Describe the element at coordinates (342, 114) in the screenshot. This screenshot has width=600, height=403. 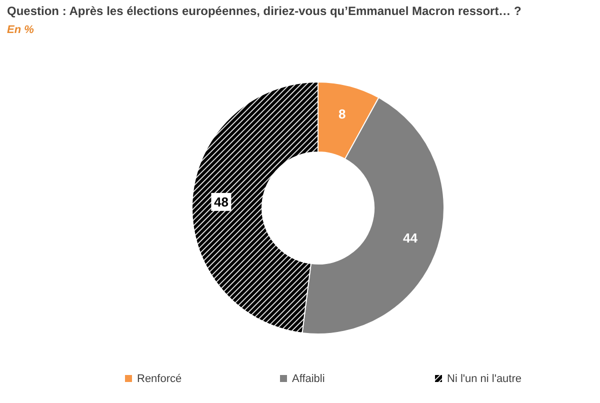
I see `data-label: 8` at that location.